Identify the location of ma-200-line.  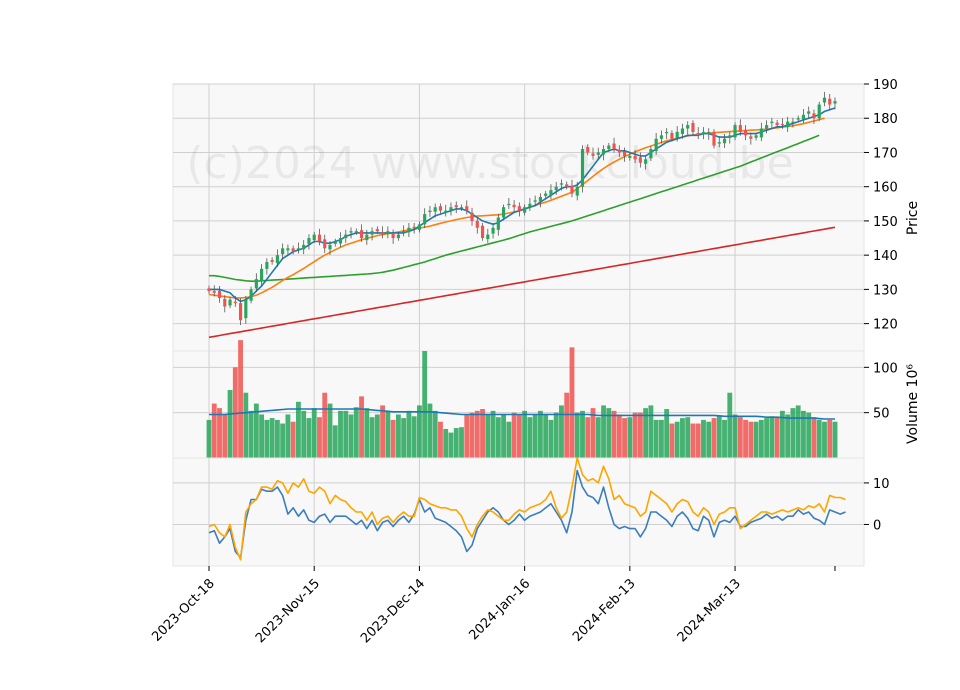
(522, 282).